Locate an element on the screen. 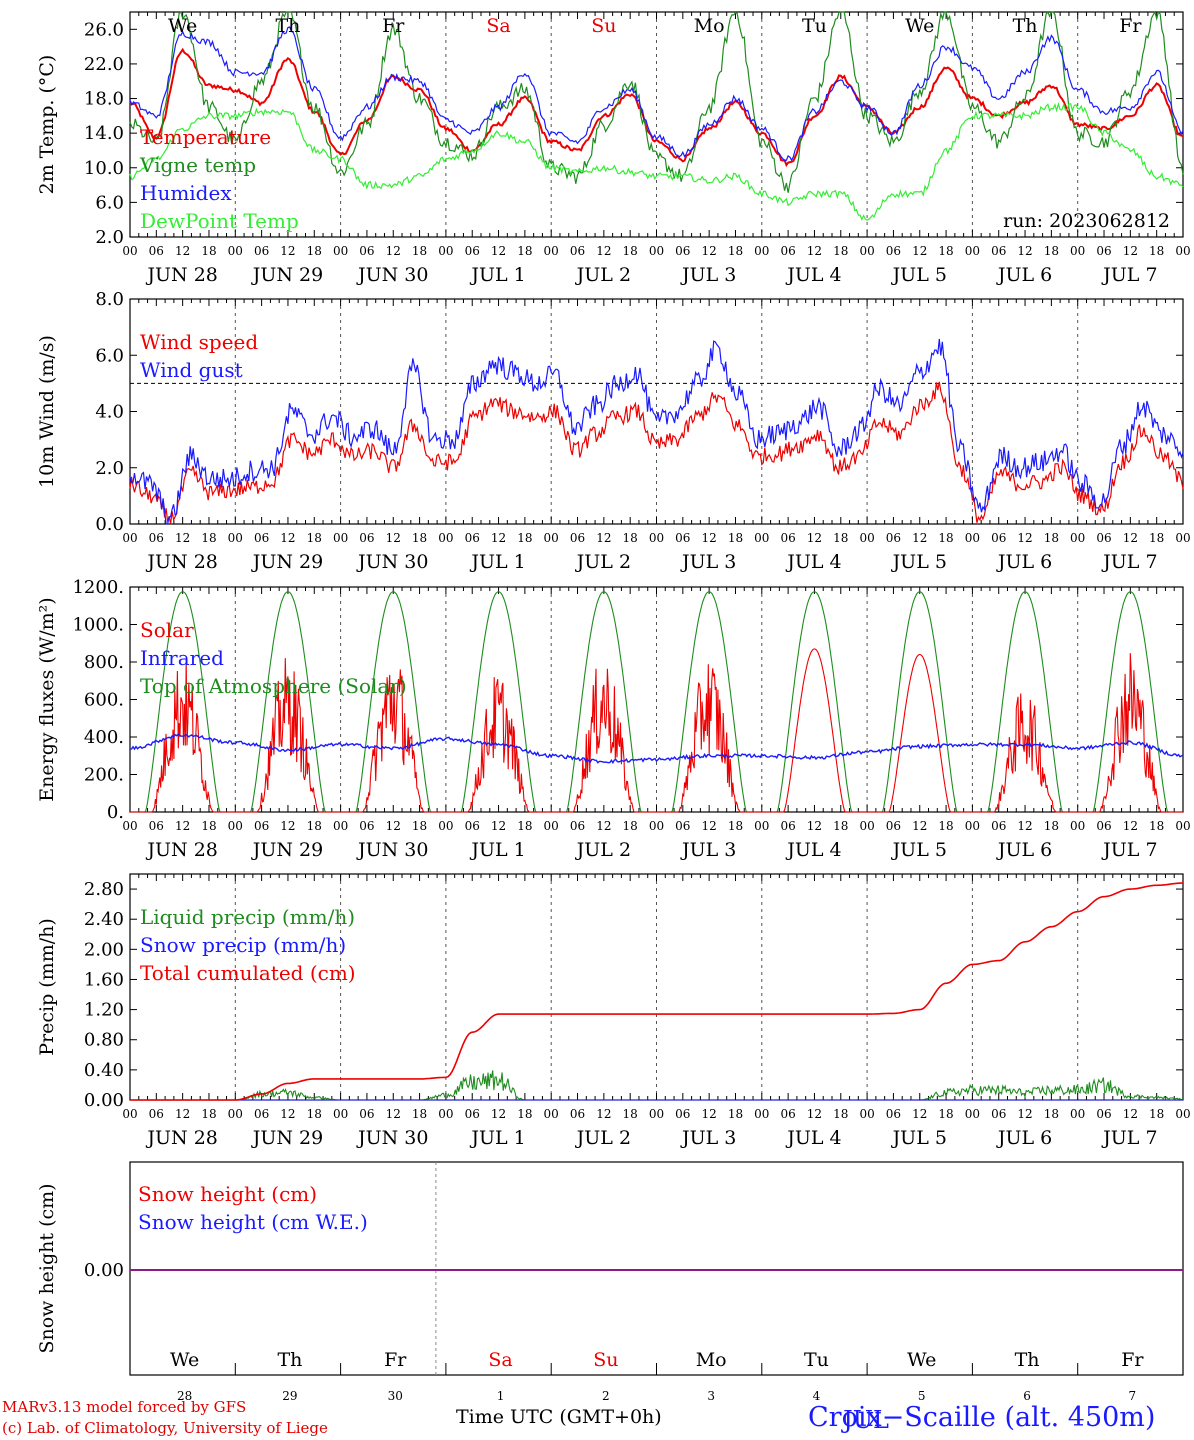 This screenshot has height=1440, width=1194. y-tick-label: 8.0 is located at coordinates (109, 299).